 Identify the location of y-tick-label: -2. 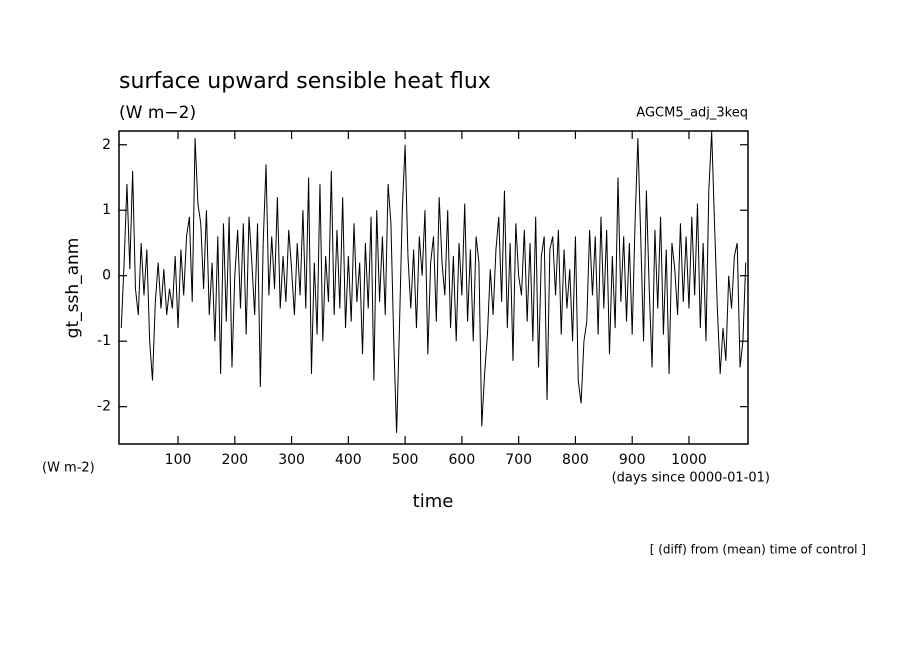
(104, 407).